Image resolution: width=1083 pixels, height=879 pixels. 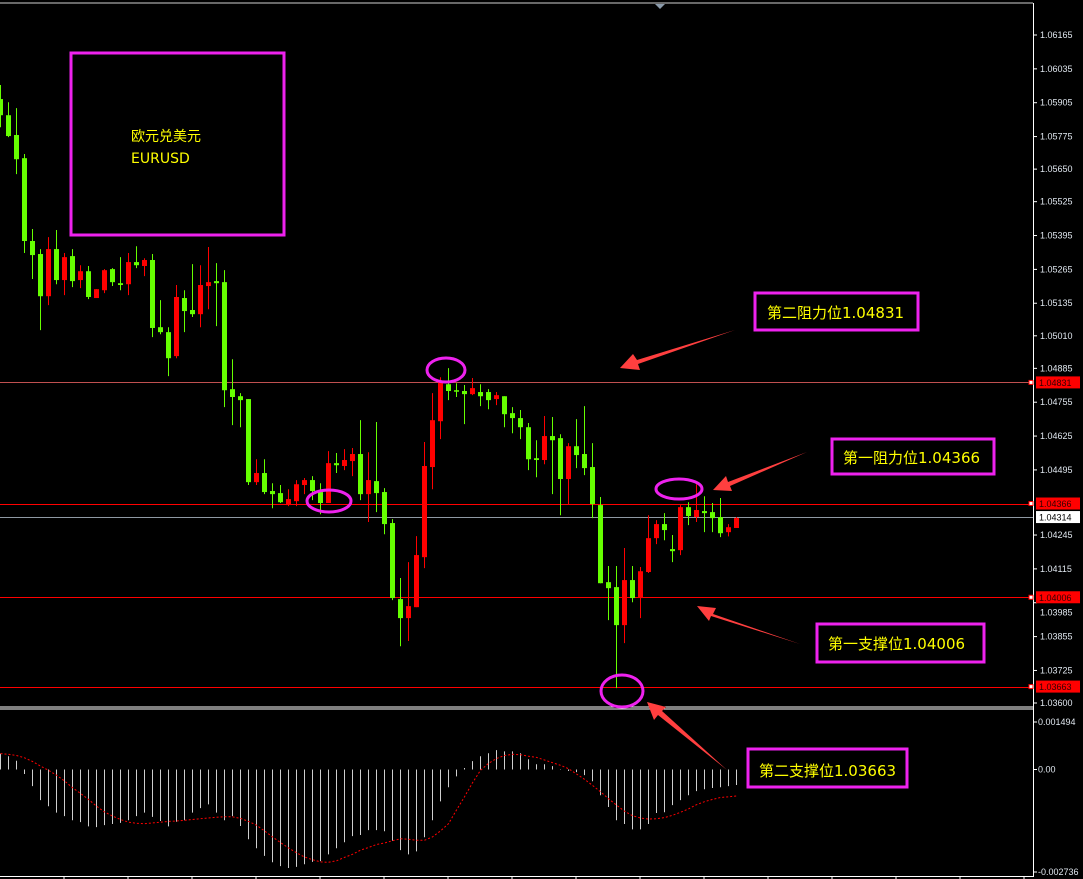 What do you see at coordinates (896, 644) in the screenshot?
I see `label-first-support: 第一支撑位1.04006` at bounding box center [896, 644].